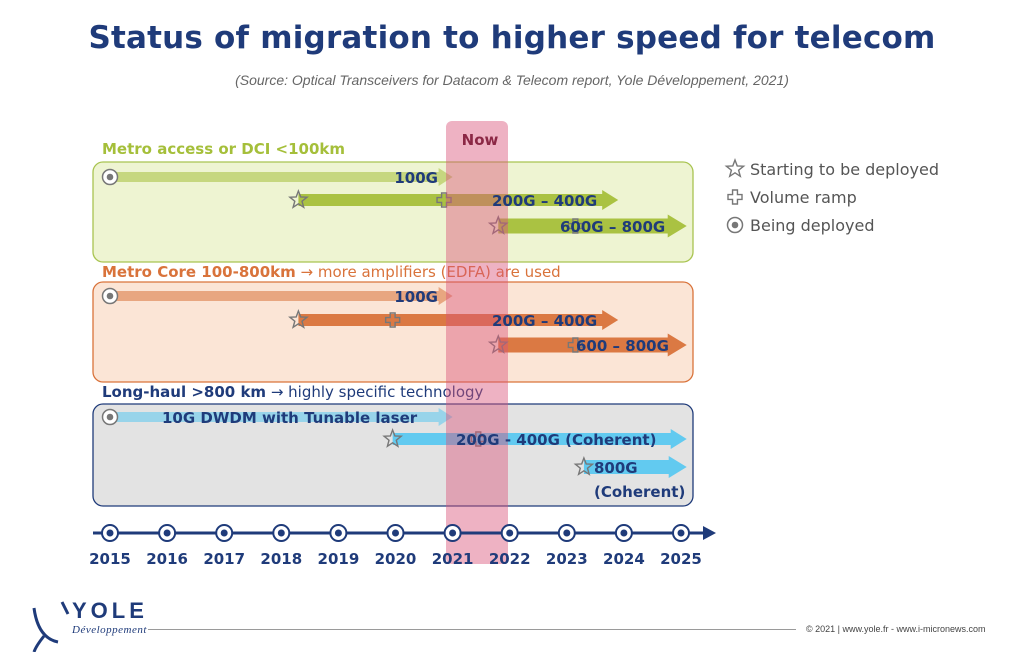 The width and height of the screenshot is (1024, 662). I want to click on row-label-metro-core-2: 600 – 800G, so click(622, 346).